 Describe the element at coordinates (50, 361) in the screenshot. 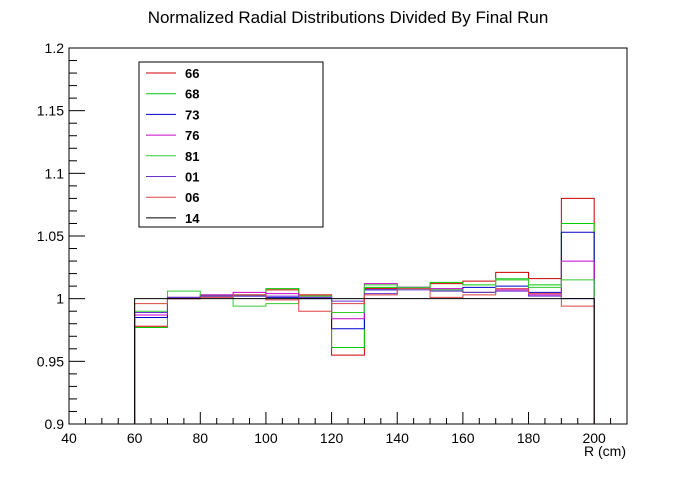

I see `y-tick-label: 0.95` at that location.